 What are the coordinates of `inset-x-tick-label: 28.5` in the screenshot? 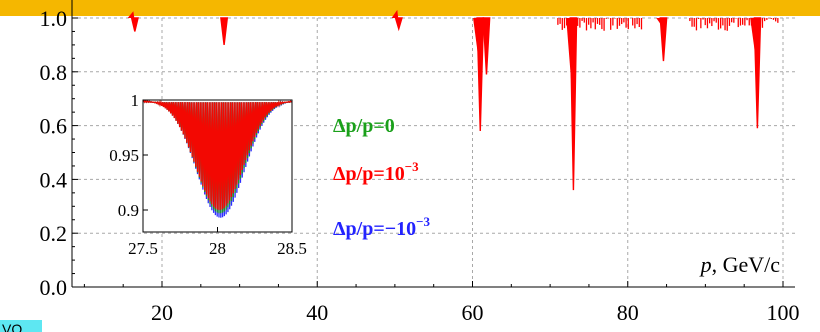 It's located at (292, 248).